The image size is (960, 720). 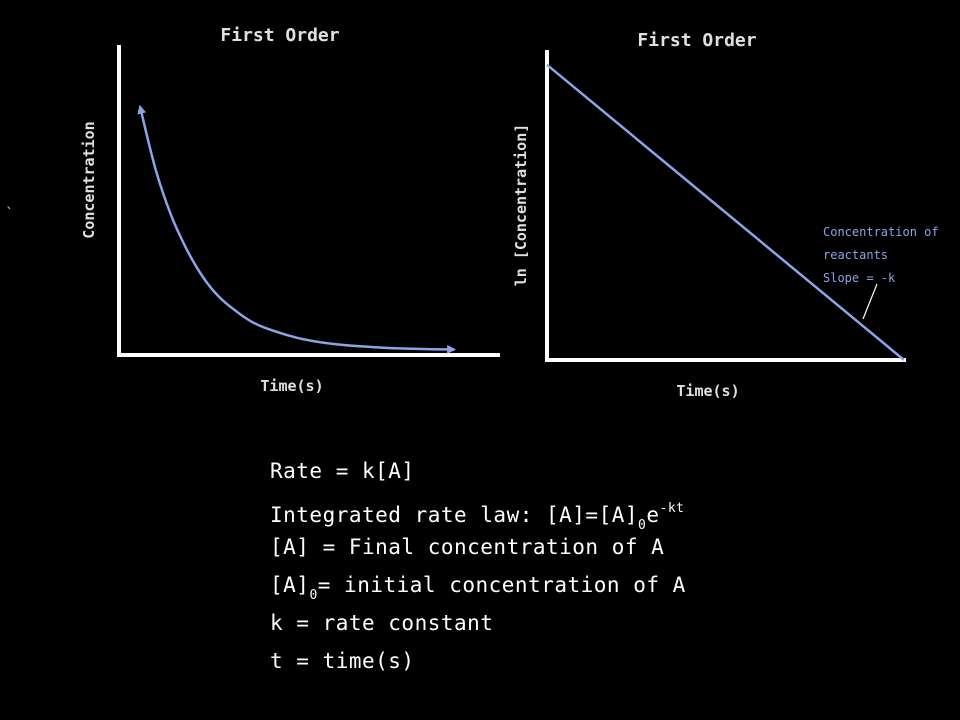 What do you see at coordinates (642, 525) in the screenshot?
I see `formula-integrated-subscript: 0` at bounding box center [642, 525].